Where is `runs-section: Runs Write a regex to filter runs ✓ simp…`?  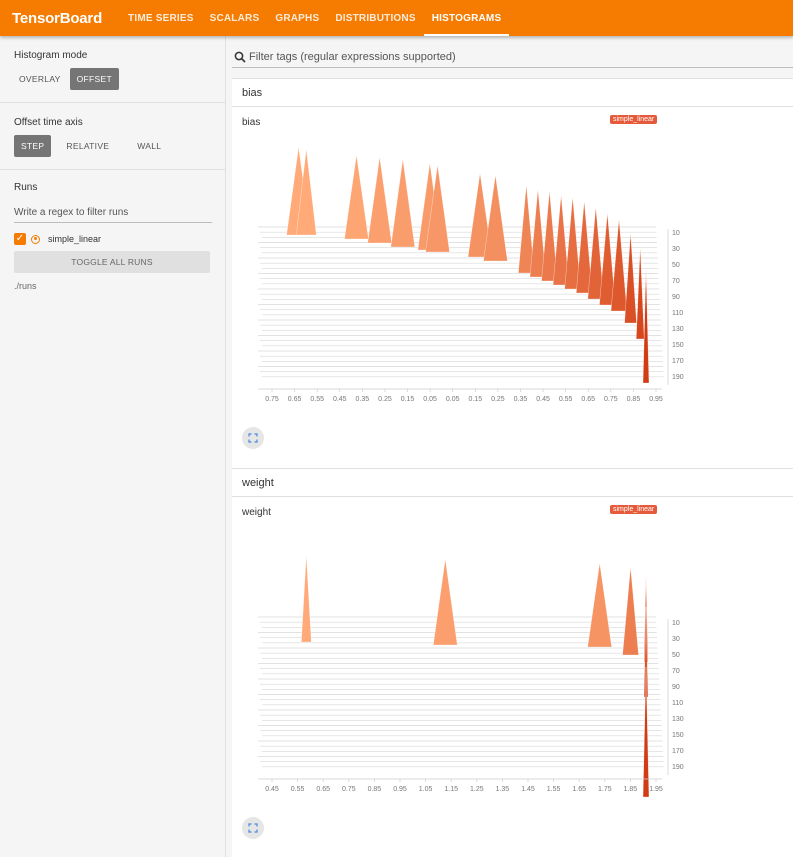
runs-section: Runs Write a regex to filter runs ✓ simp… is located at coordinates (112, 236).